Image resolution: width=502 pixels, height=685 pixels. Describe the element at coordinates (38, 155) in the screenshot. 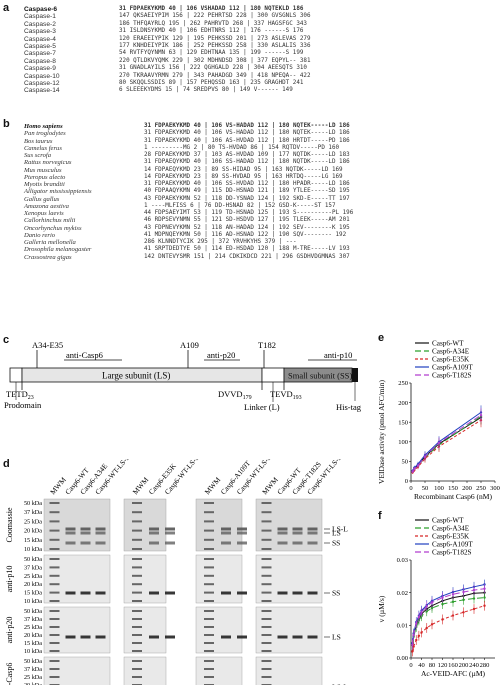

I see `align-b-row-name: Sus scrofa` at that location.